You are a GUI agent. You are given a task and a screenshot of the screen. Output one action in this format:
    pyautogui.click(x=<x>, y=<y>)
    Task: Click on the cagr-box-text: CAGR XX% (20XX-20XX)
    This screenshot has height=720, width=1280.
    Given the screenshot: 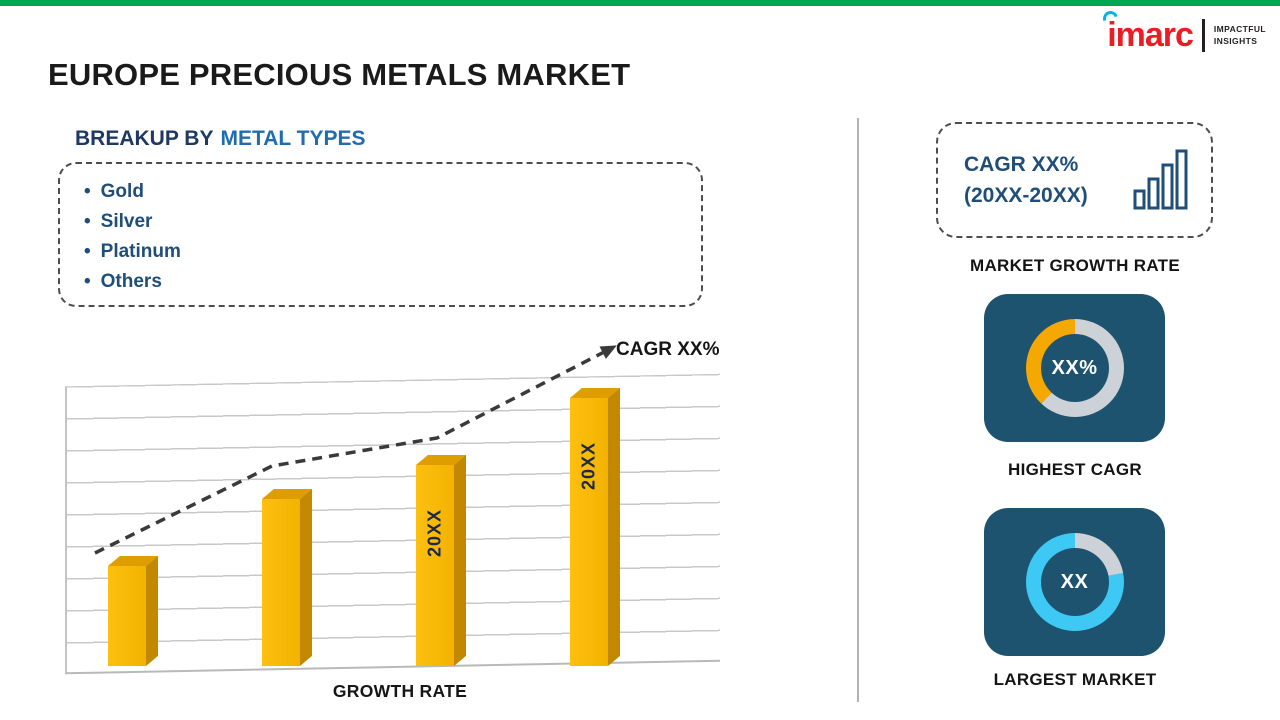 What is the action you would take?
    pyautogui.click(x=1026, y=180)
    